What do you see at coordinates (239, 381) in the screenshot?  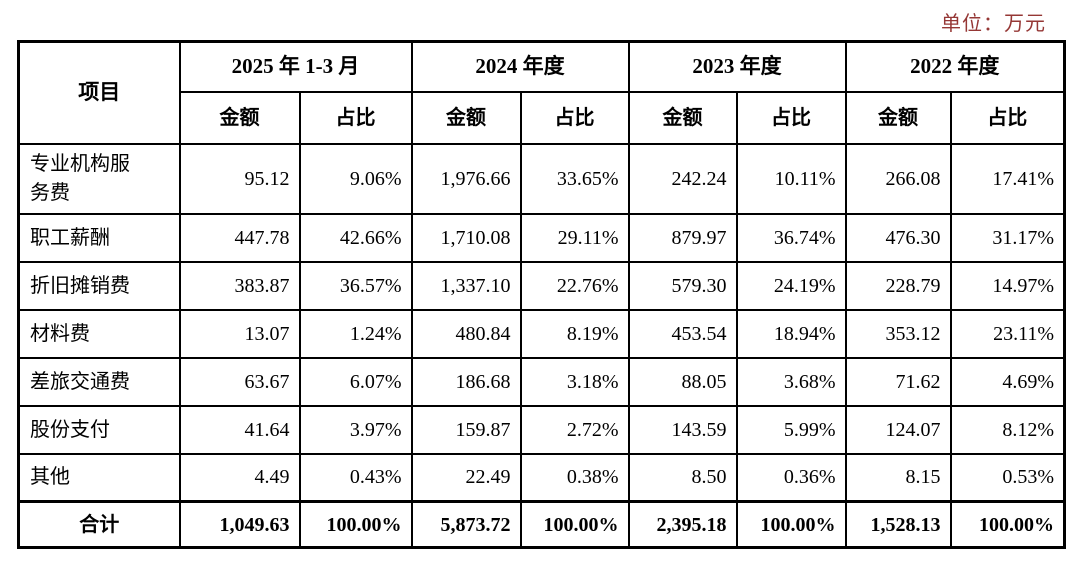 I see `amount-cell: 63.67` at bounding box center [239, 381].